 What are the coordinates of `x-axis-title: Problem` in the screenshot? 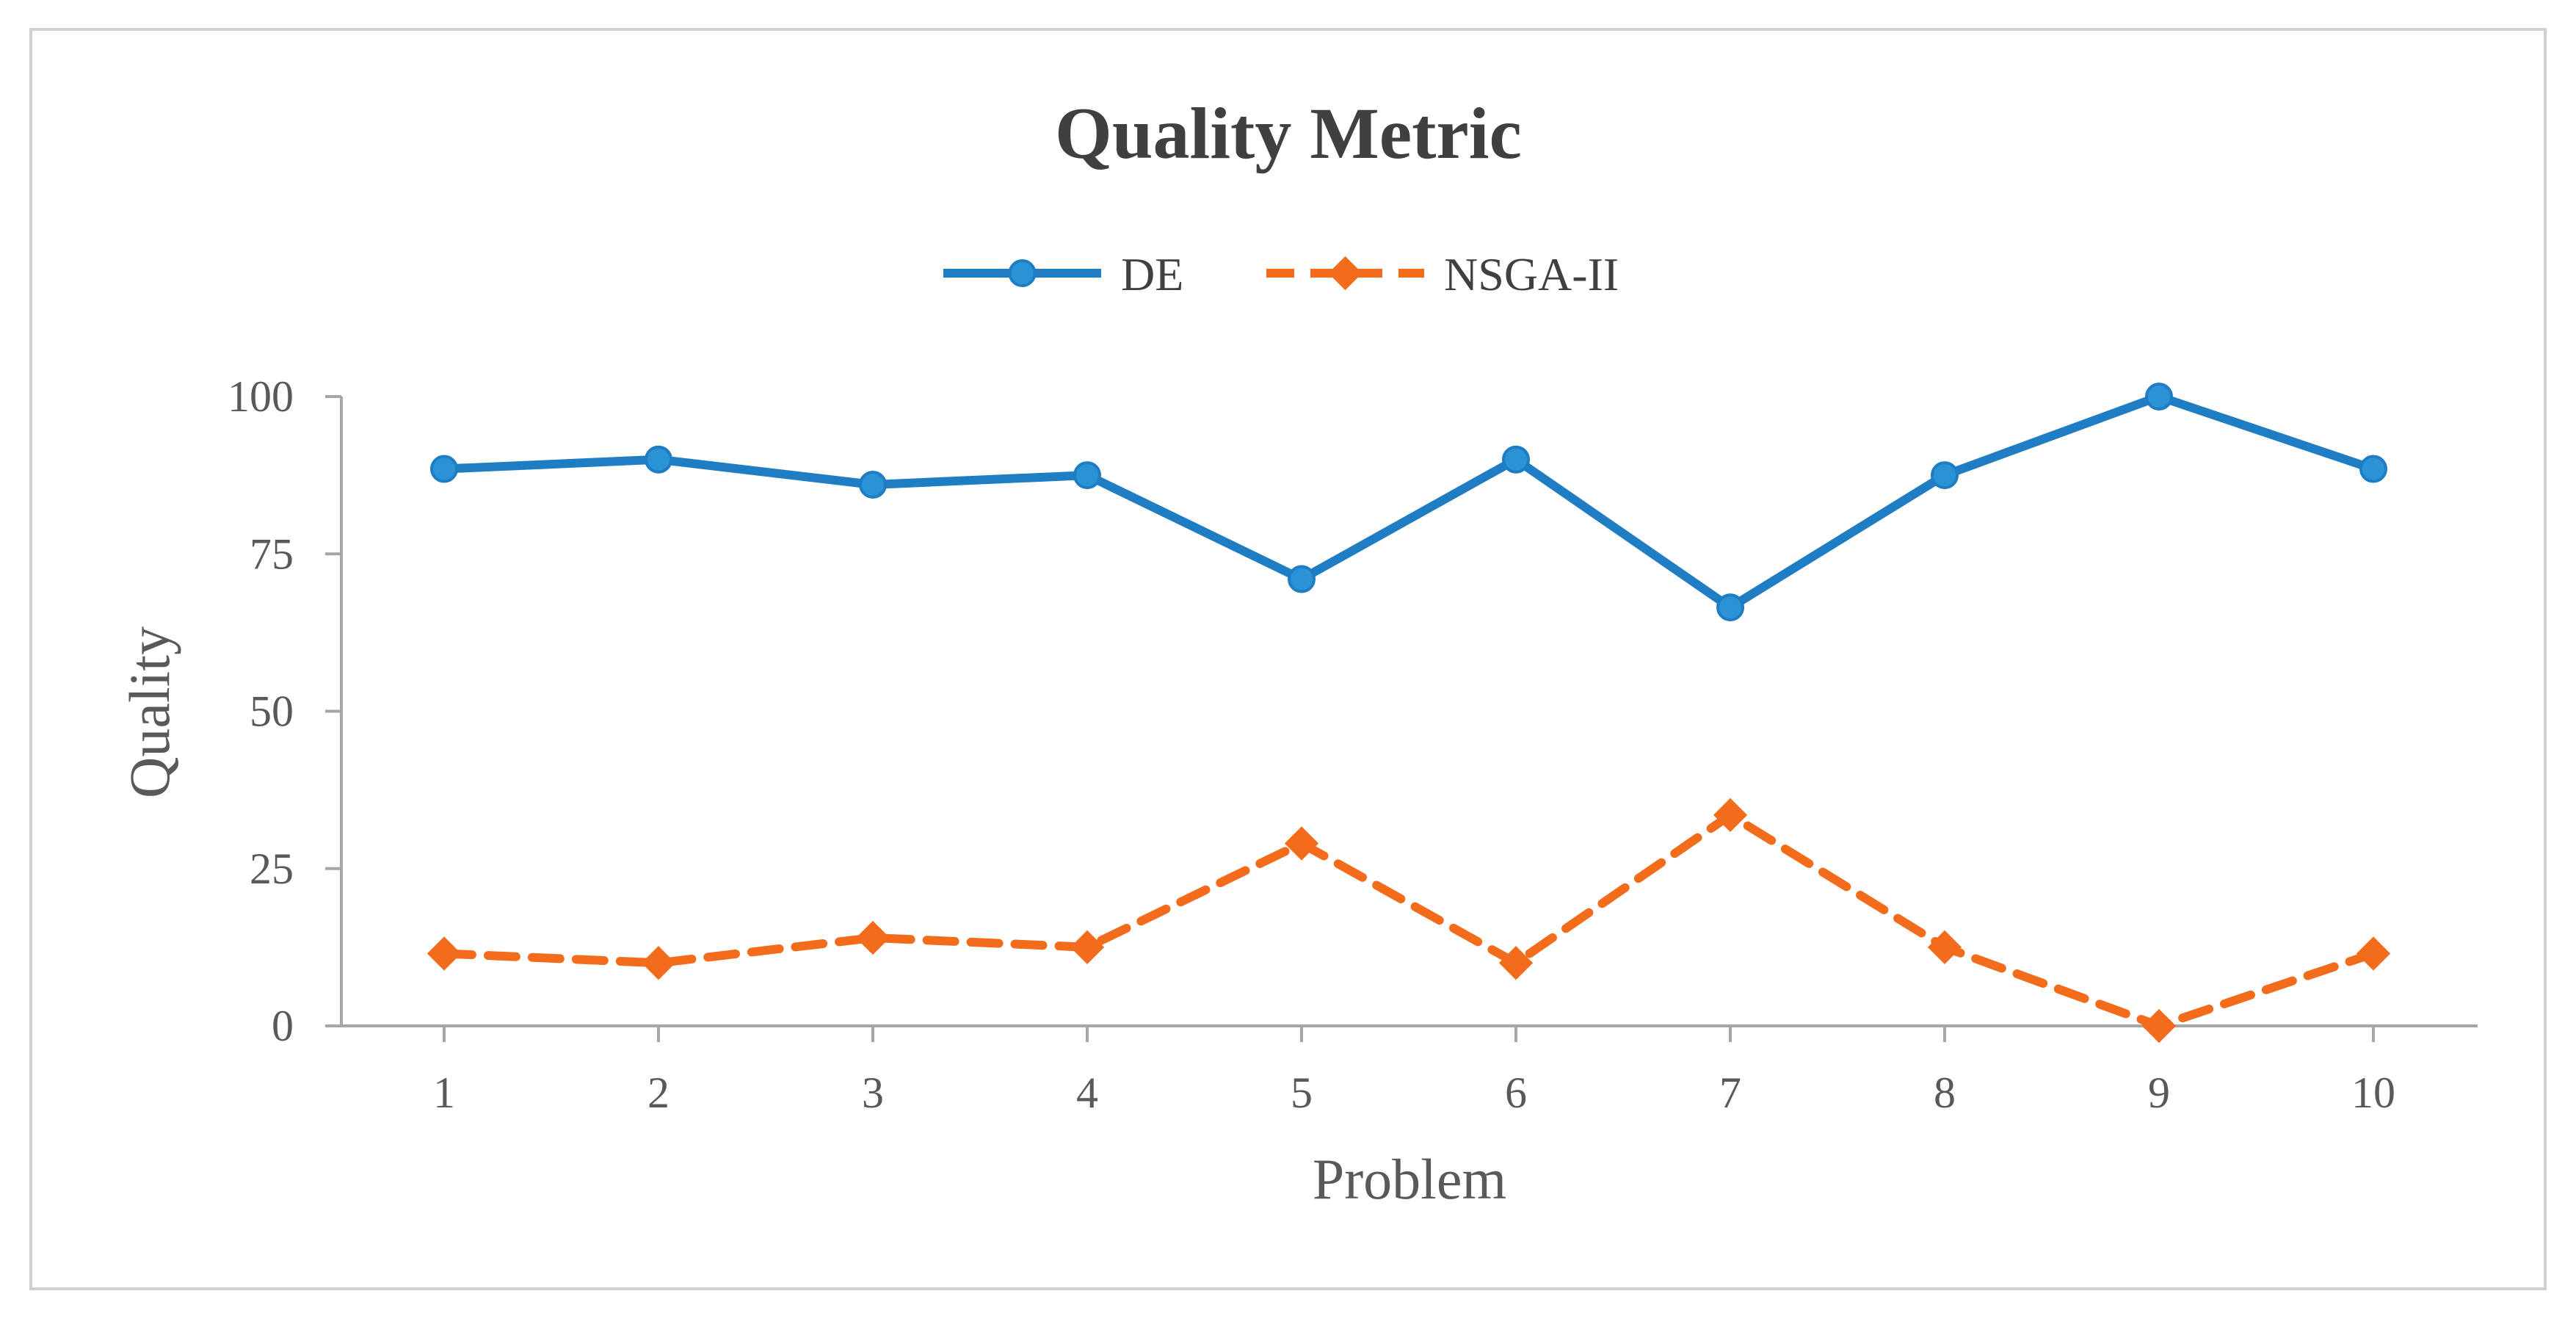 It's located at (1410, 1179).